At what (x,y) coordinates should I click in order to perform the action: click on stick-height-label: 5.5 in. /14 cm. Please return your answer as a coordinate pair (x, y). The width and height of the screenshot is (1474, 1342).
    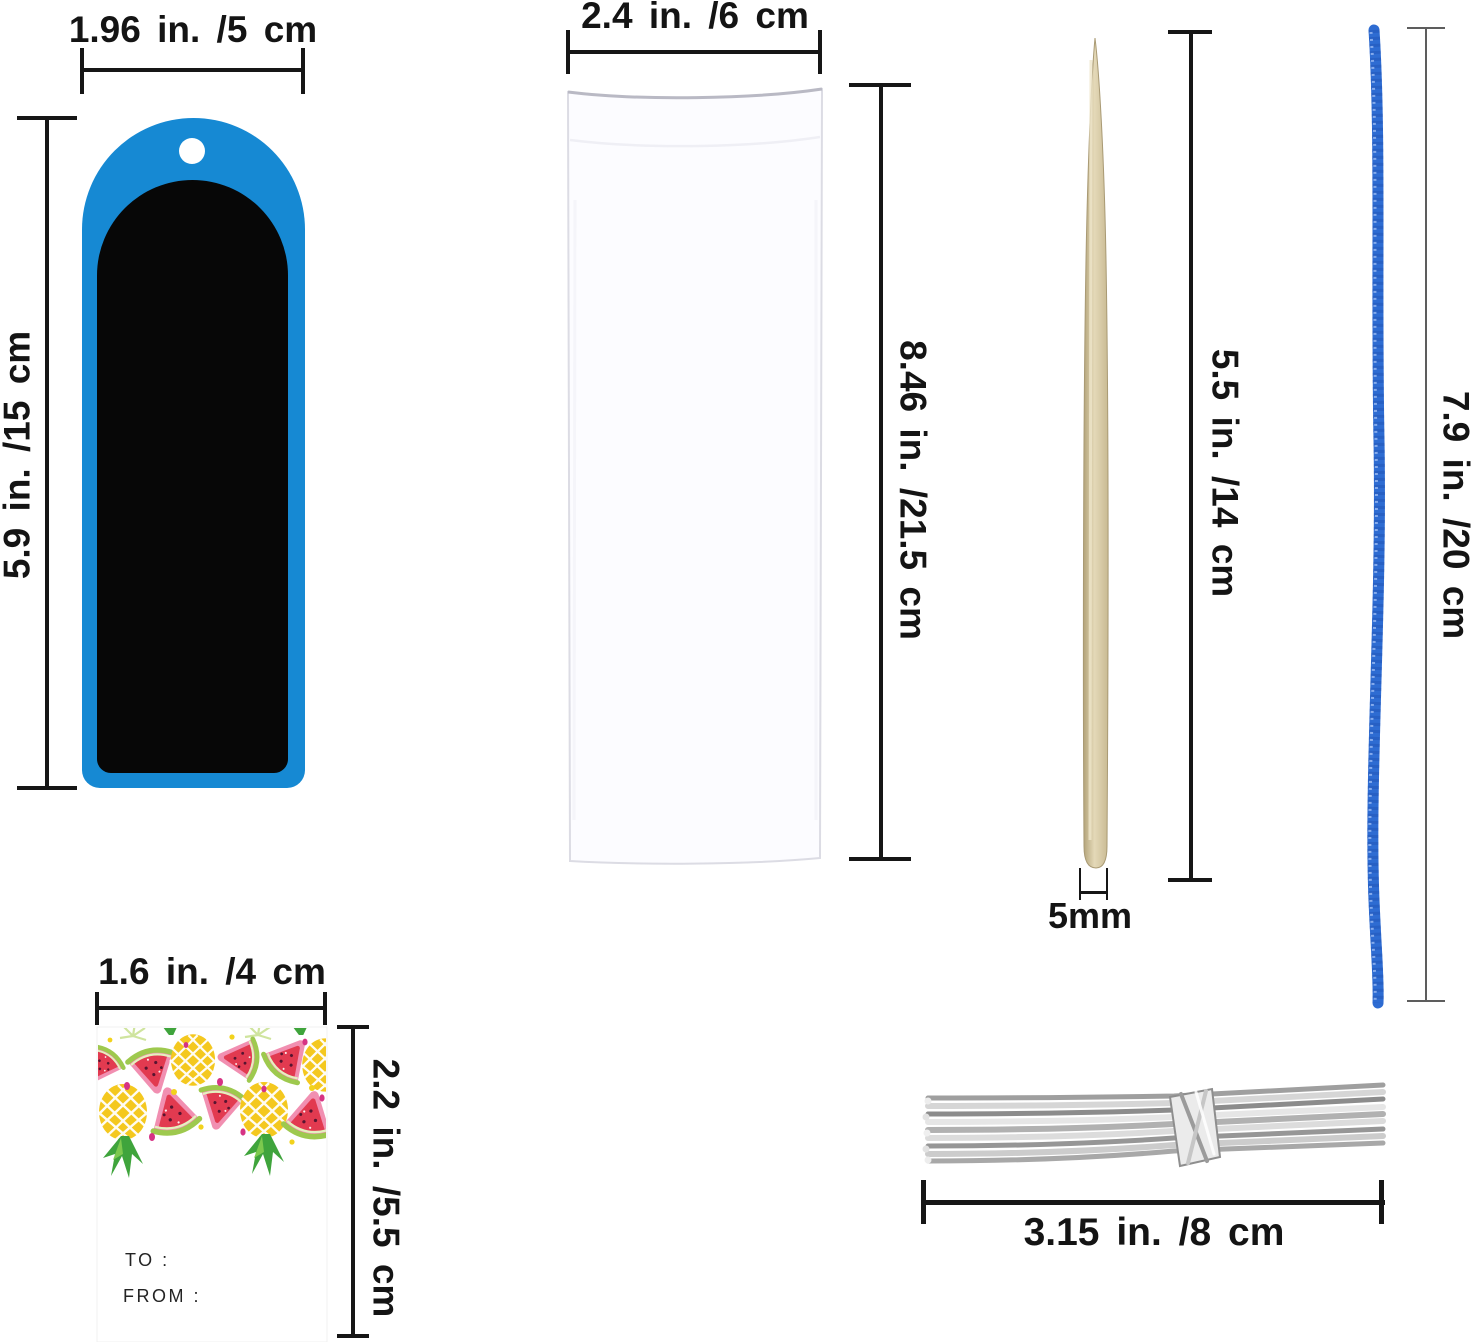
    Looking at the image, I should click on (1225, 473).